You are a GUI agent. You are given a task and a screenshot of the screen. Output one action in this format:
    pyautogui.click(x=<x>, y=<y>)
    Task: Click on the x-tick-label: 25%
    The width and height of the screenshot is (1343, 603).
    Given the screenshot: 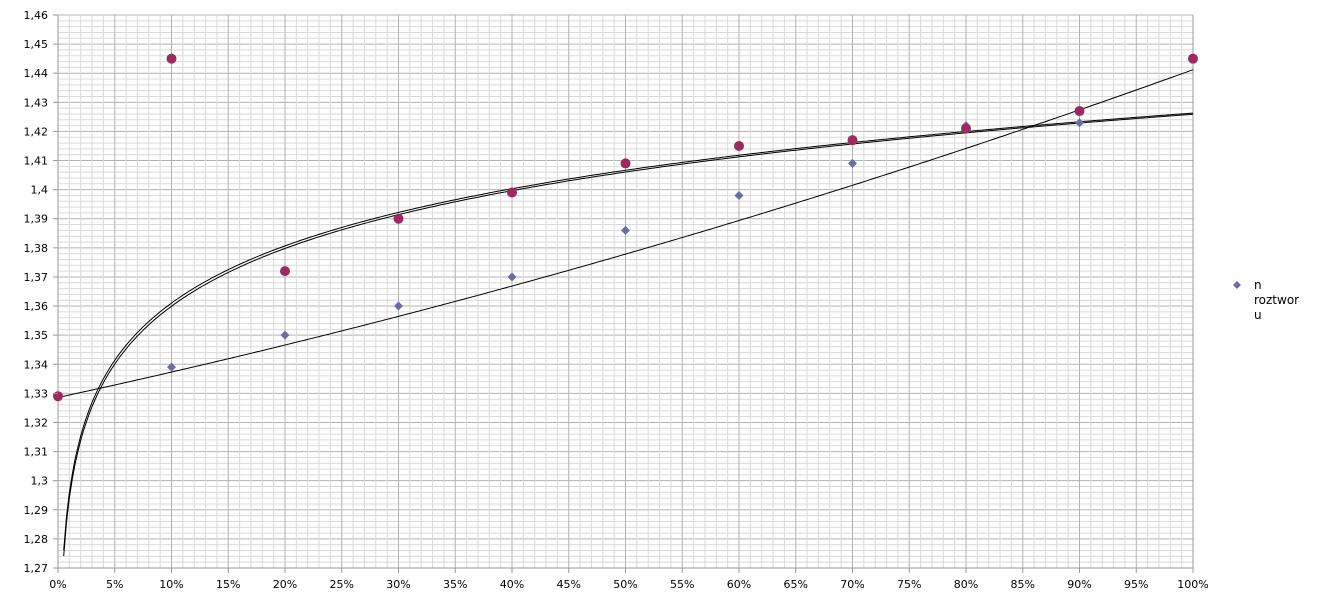 What is the action you would take?
    pyautogui.click(x=342, y=584)
    